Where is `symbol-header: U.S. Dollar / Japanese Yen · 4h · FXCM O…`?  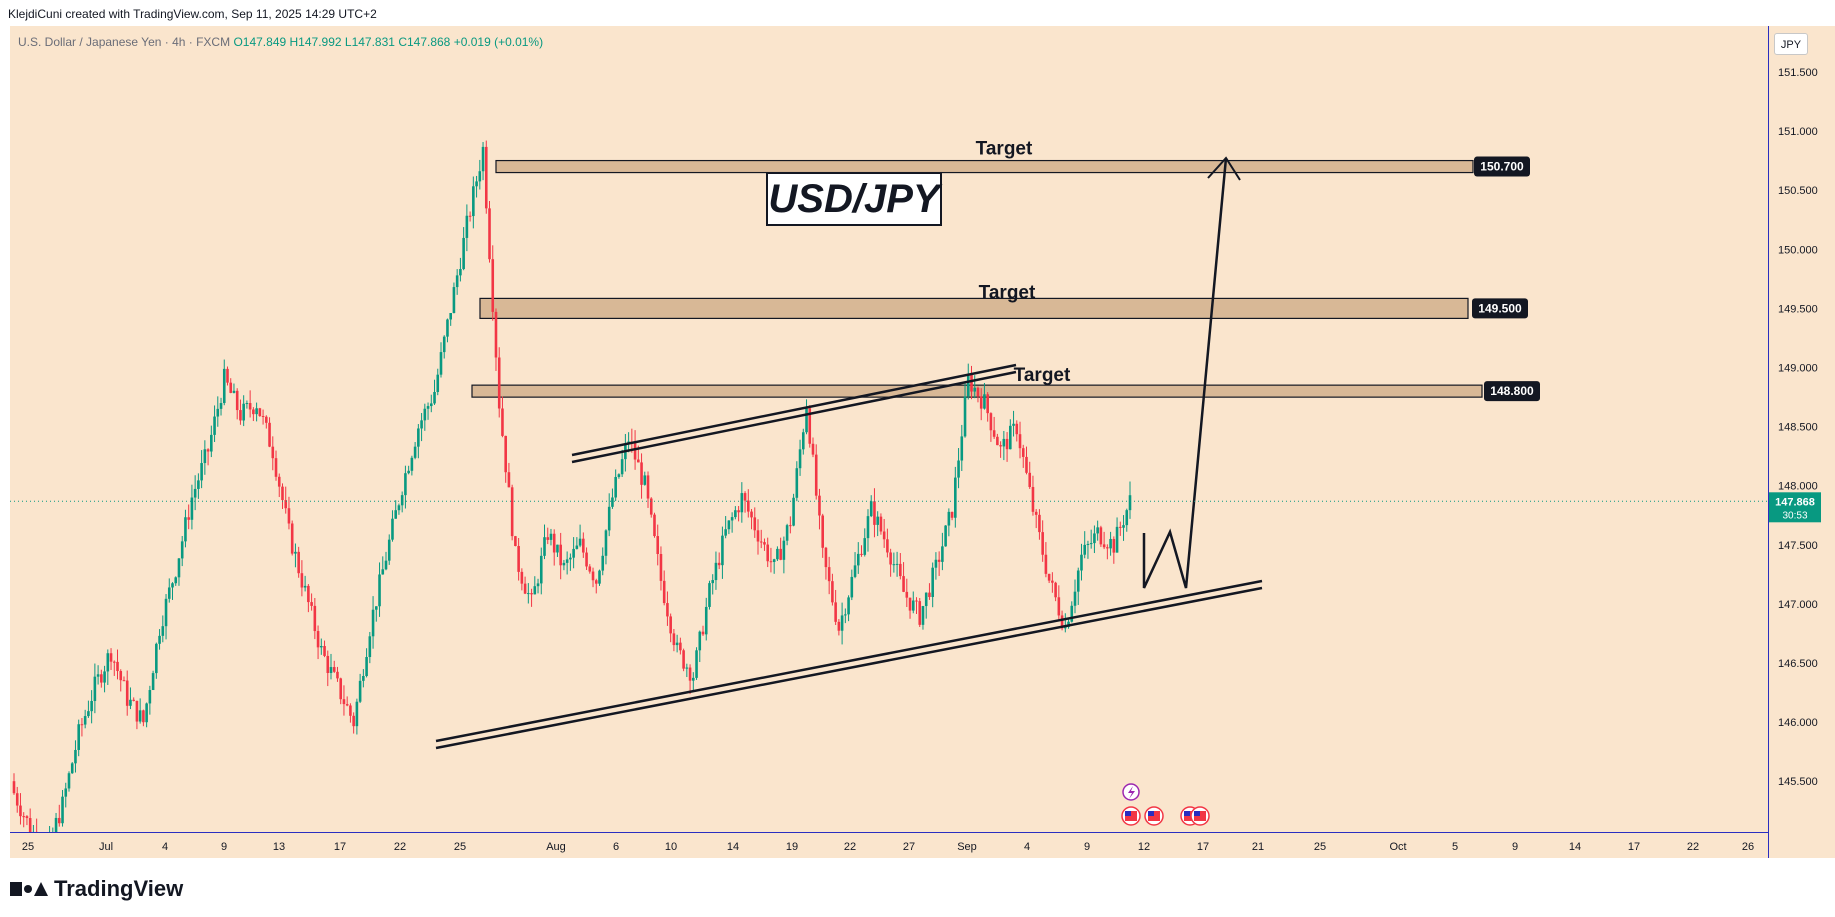
symbol-header: U.S. Dollar / Japanese Yen · 4h · FXCM O… is located at coordinates (280, 42).